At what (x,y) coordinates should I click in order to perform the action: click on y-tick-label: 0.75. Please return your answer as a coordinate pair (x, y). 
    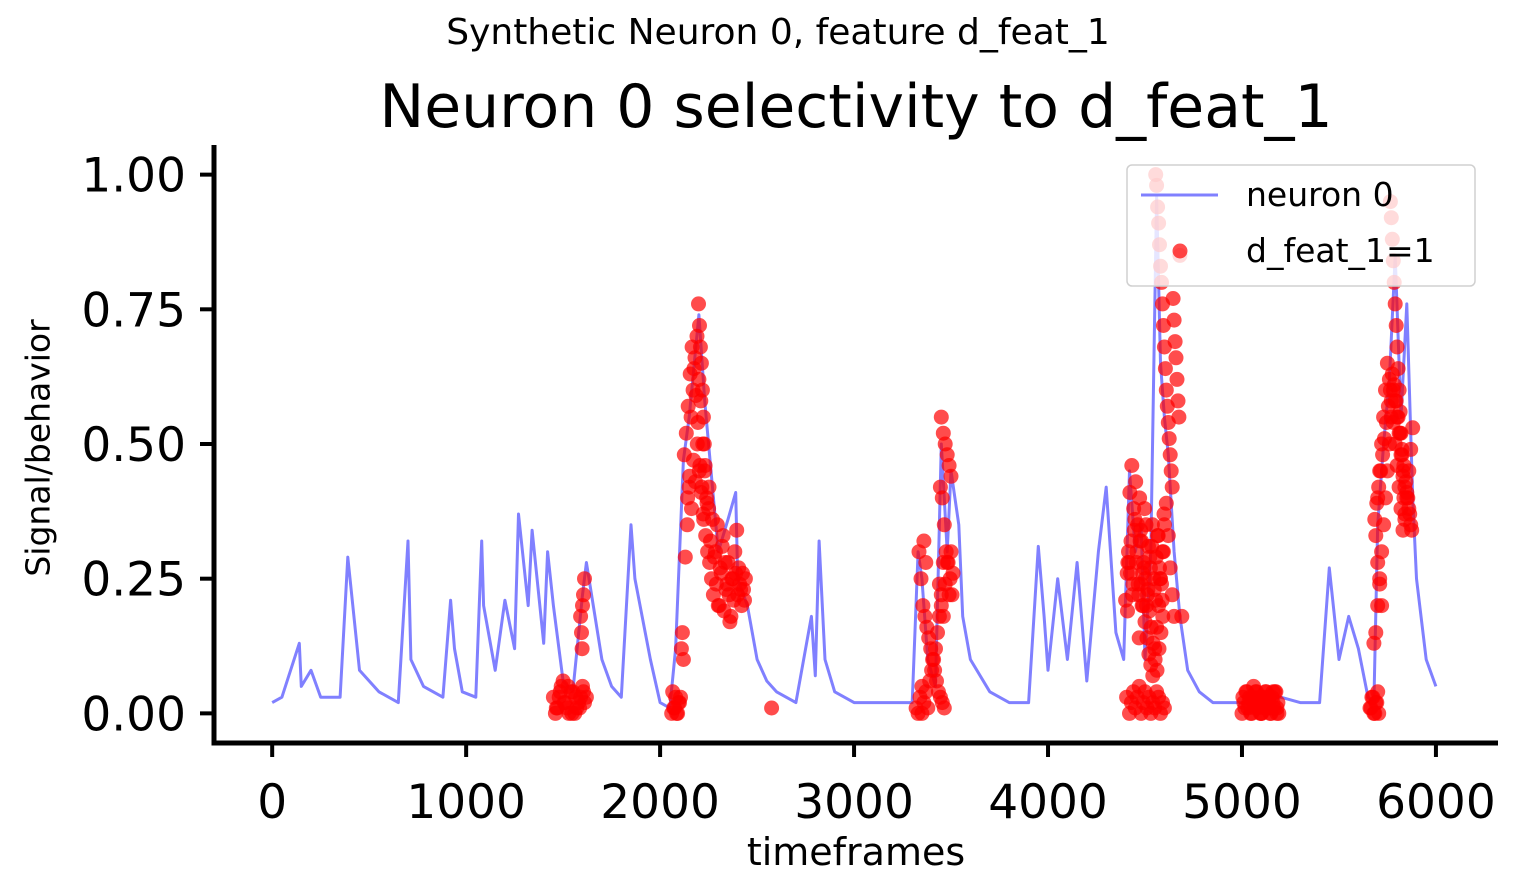
    Looking at the image, I should click on (133, 310).